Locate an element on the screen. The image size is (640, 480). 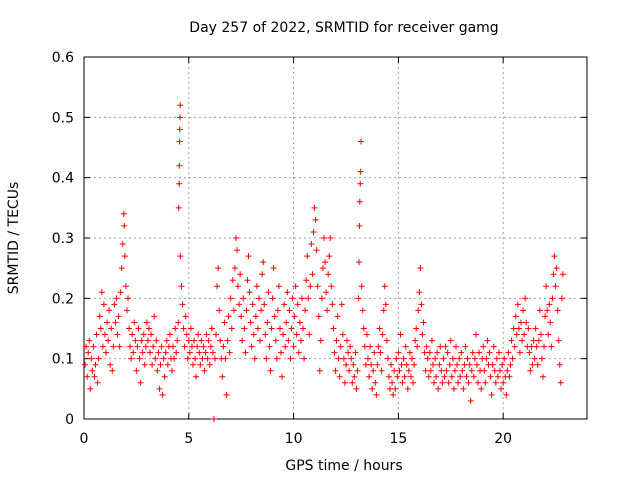
x-tick-label: 10 is located at coordinates (294, 439).